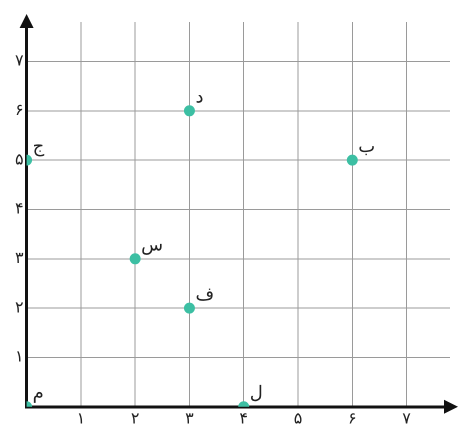 This screenshot has height=444, width=472. I want to click on x-tick-label: ۶, so click(352, 418).